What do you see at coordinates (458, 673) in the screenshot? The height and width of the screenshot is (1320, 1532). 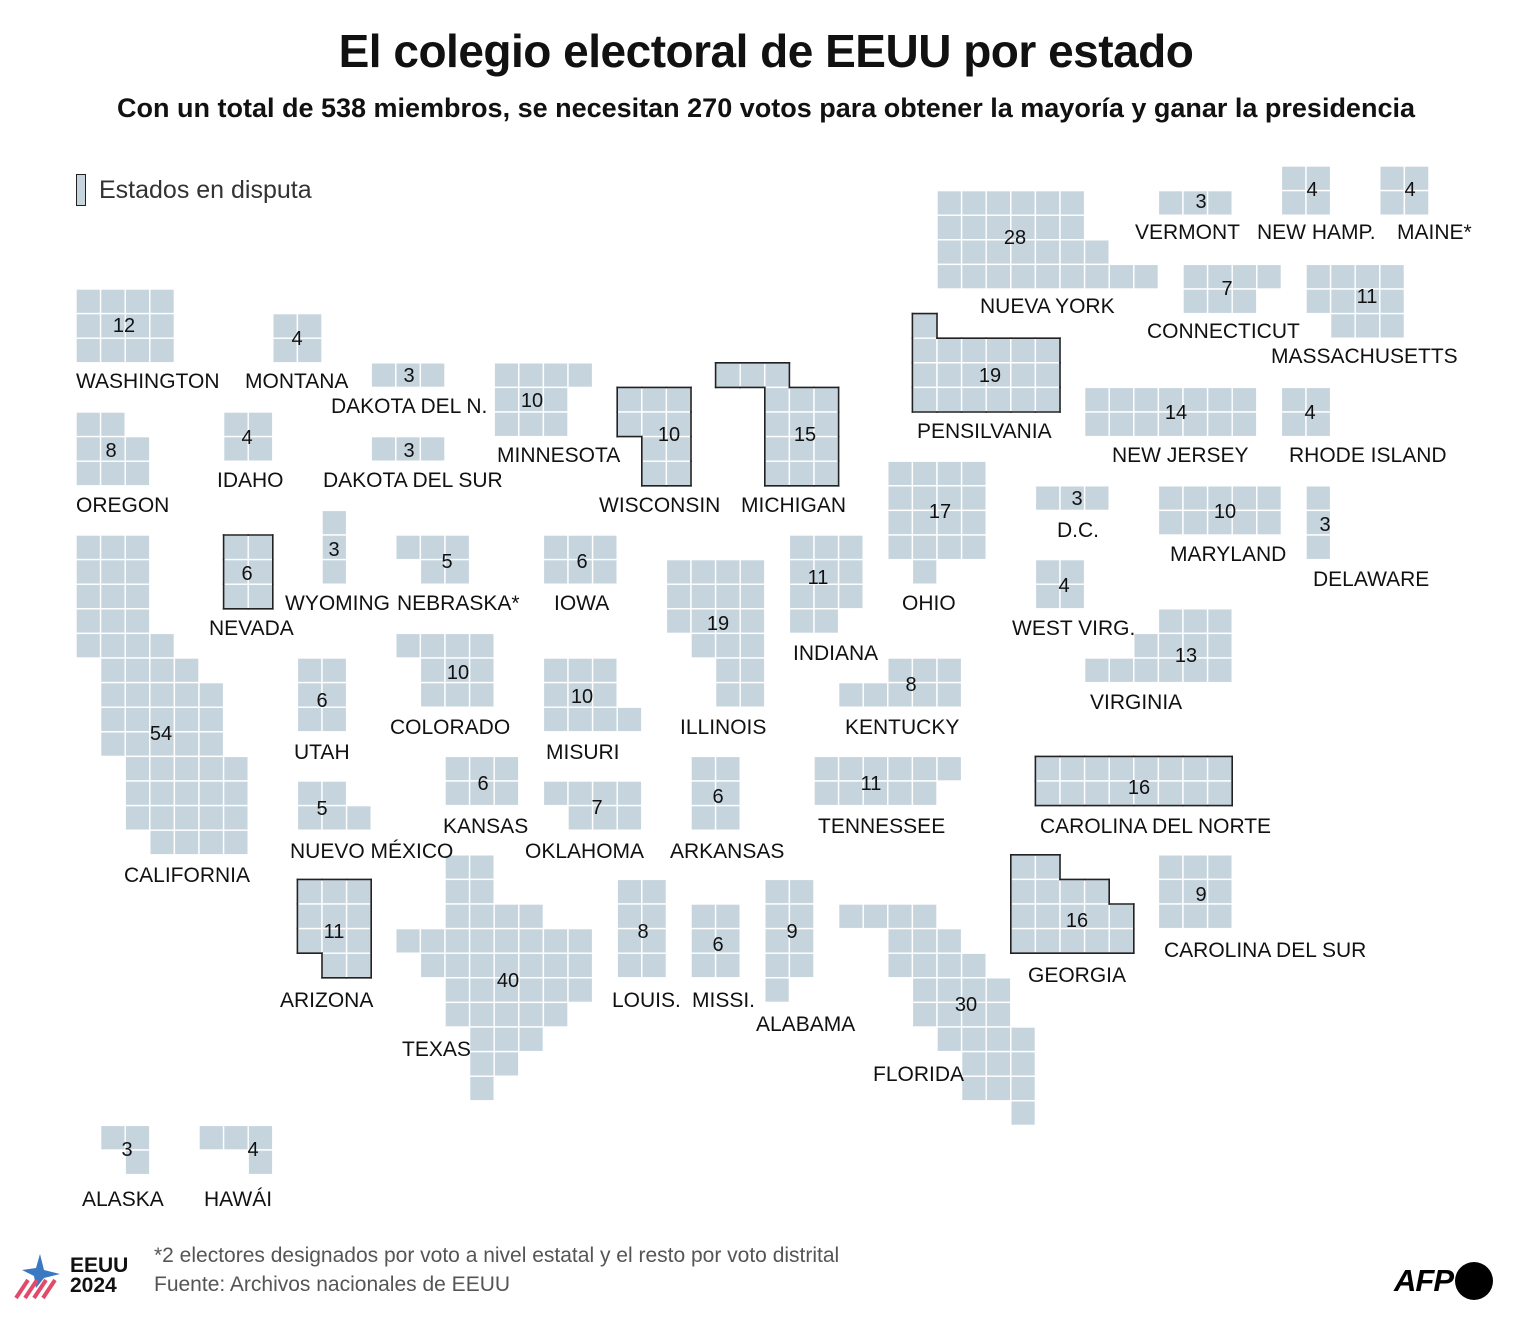 I see `state-votes-co: 10` at bounding box center [458, 673].